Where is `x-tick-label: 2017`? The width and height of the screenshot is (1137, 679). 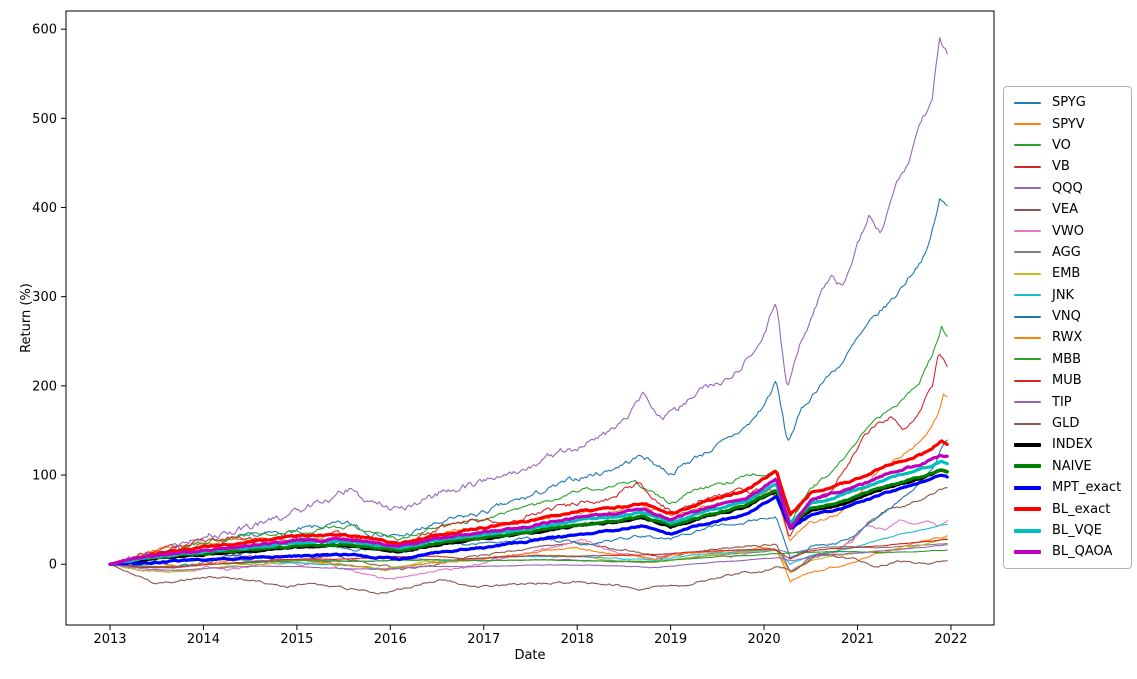
x-tick-label: 2017 is located at coordinates (483, 639).